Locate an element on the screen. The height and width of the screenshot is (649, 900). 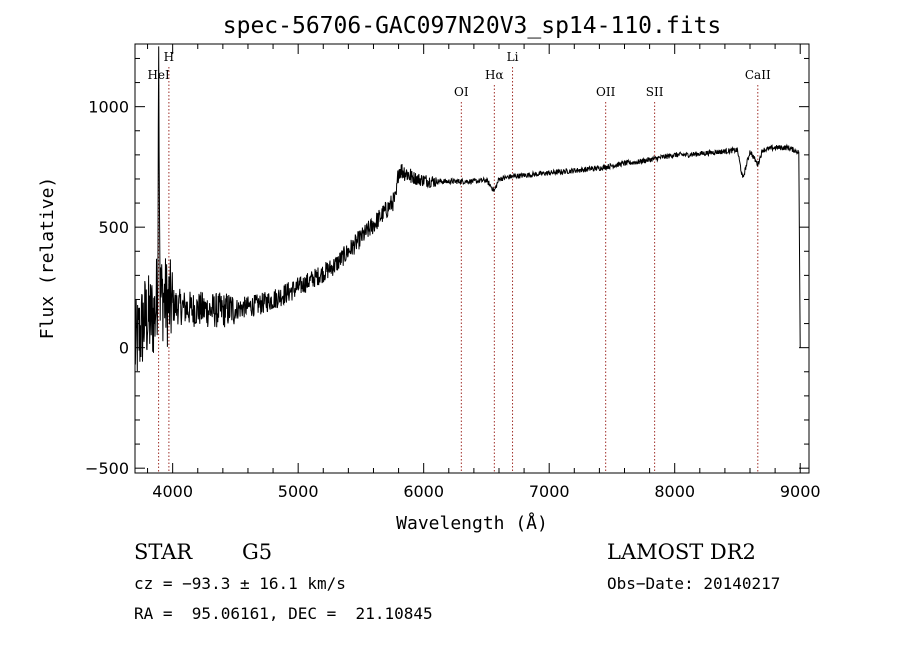
x-tick-label: 8000 is located at coordinates (674, 491).